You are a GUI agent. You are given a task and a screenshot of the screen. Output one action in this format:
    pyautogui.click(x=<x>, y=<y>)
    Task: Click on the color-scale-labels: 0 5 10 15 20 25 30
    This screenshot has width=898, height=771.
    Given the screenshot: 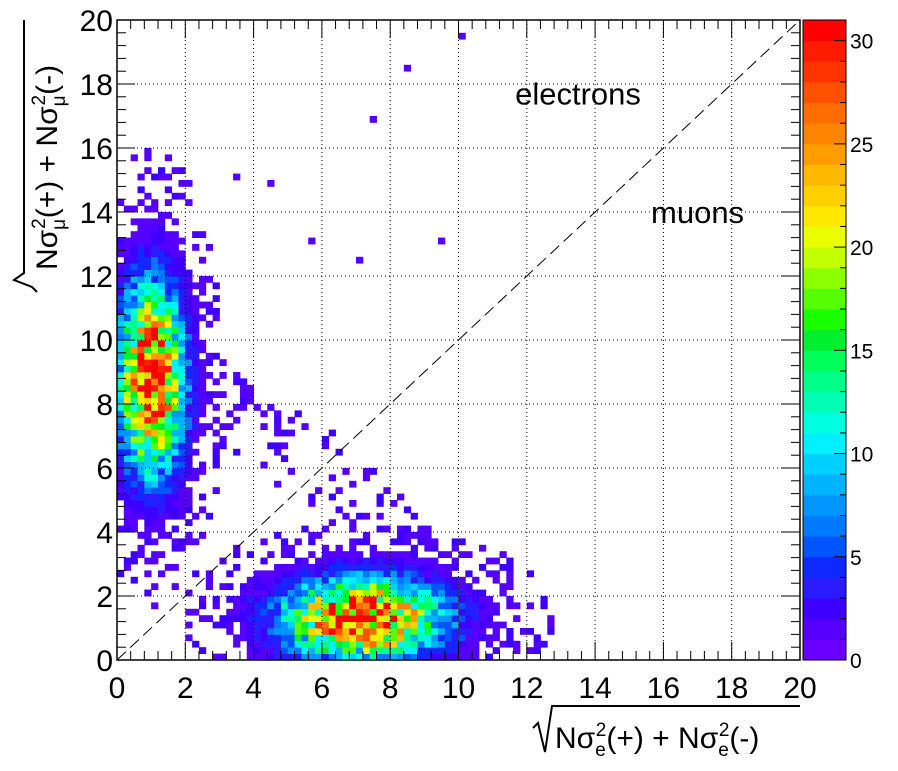 What is the action you would take?
    pyautogui.click(x=853, y=352)
    